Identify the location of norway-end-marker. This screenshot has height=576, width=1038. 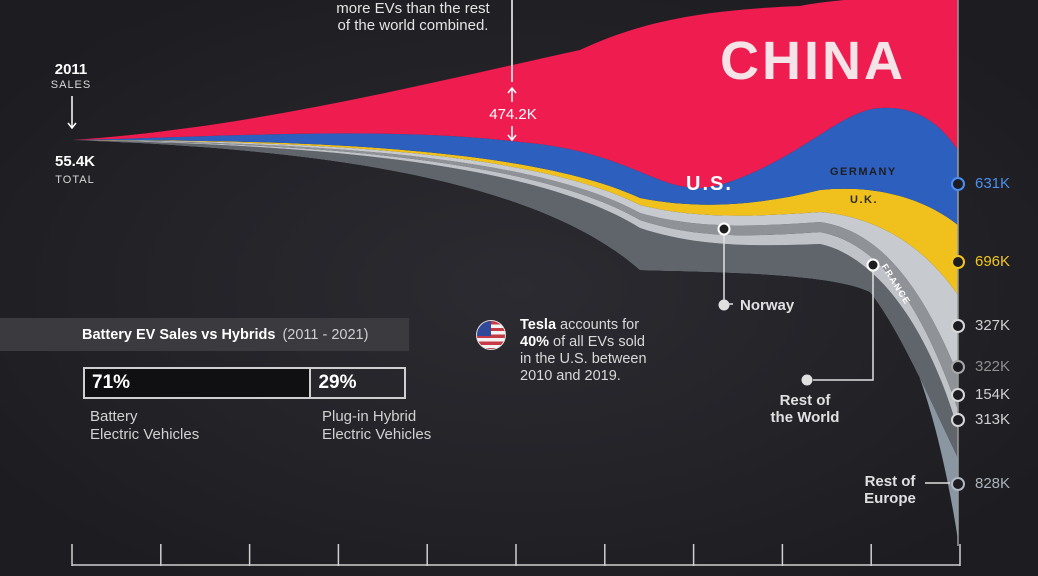
(958, 367).